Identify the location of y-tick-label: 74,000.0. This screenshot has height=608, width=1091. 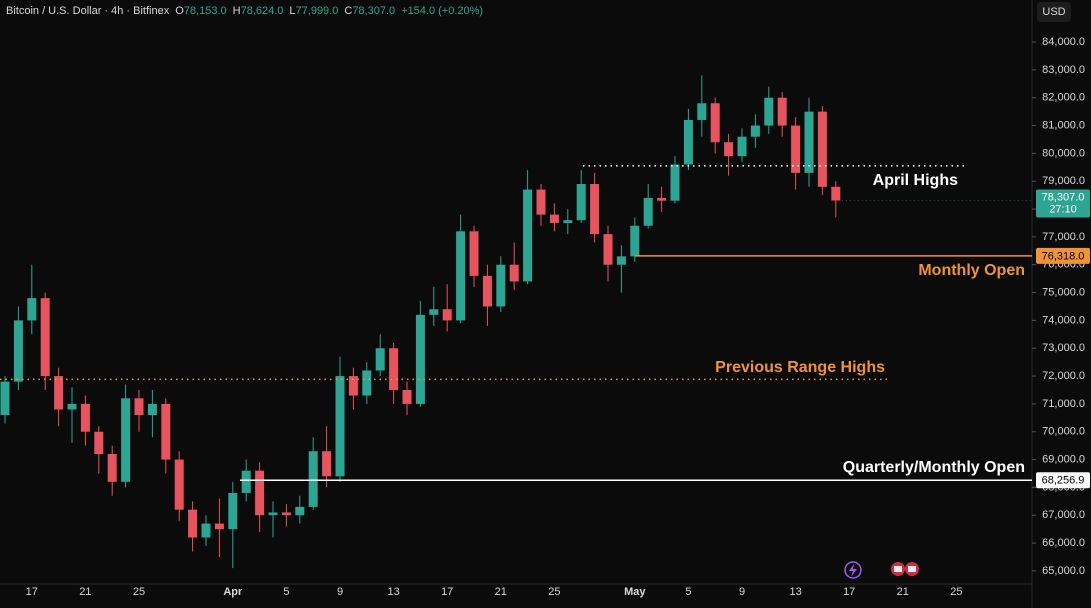
(1063, 320).